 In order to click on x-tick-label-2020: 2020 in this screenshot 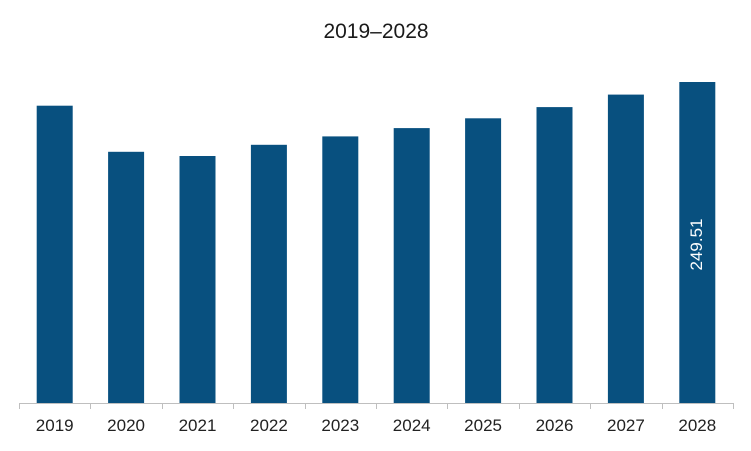, I will do `click(126, 425)`.